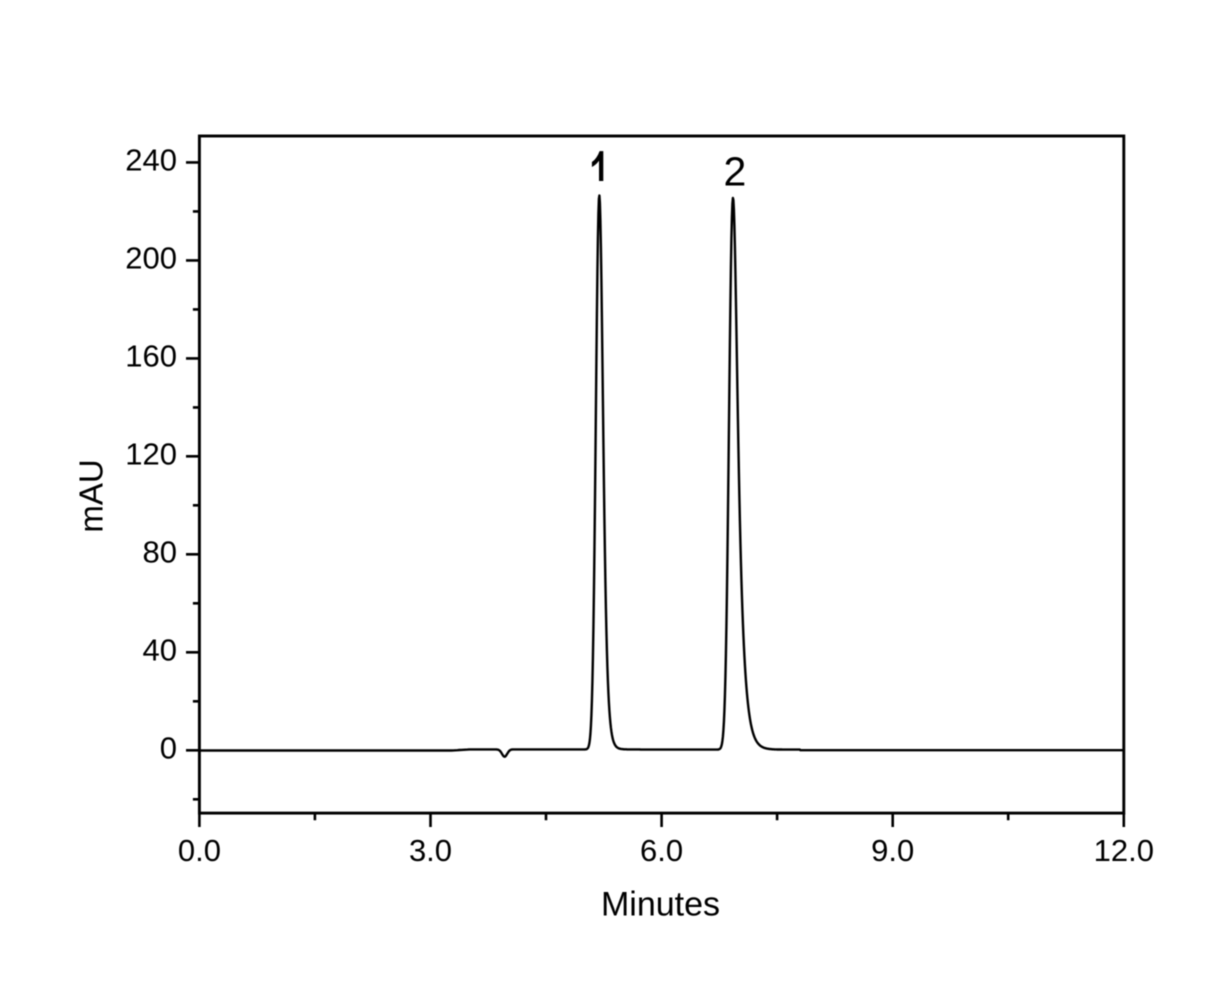 The height and width of the screenshot is (998, 1225). I want to click on svg-text: 12.0, so click(1124, 850).